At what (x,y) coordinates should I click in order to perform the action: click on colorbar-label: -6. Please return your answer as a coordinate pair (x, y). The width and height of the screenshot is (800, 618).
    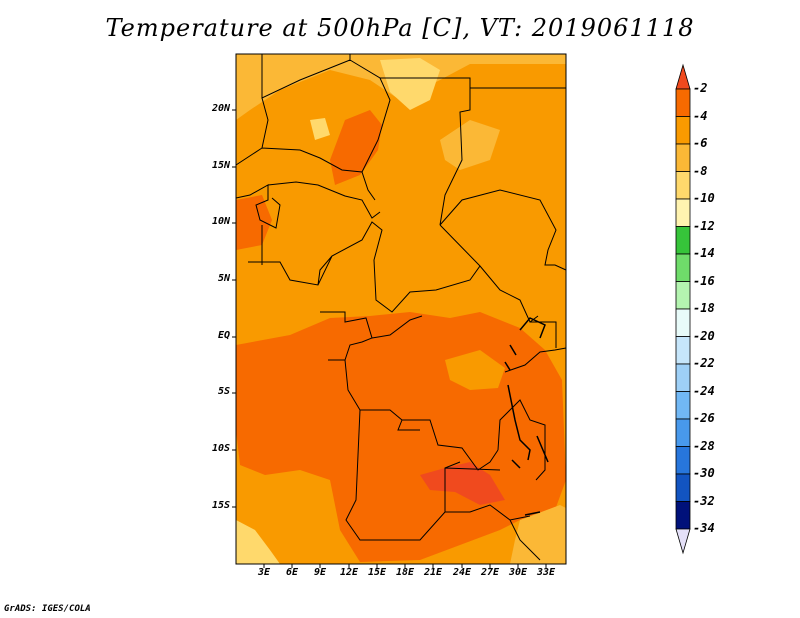
    Looking at the image, I should click on (700, 143).